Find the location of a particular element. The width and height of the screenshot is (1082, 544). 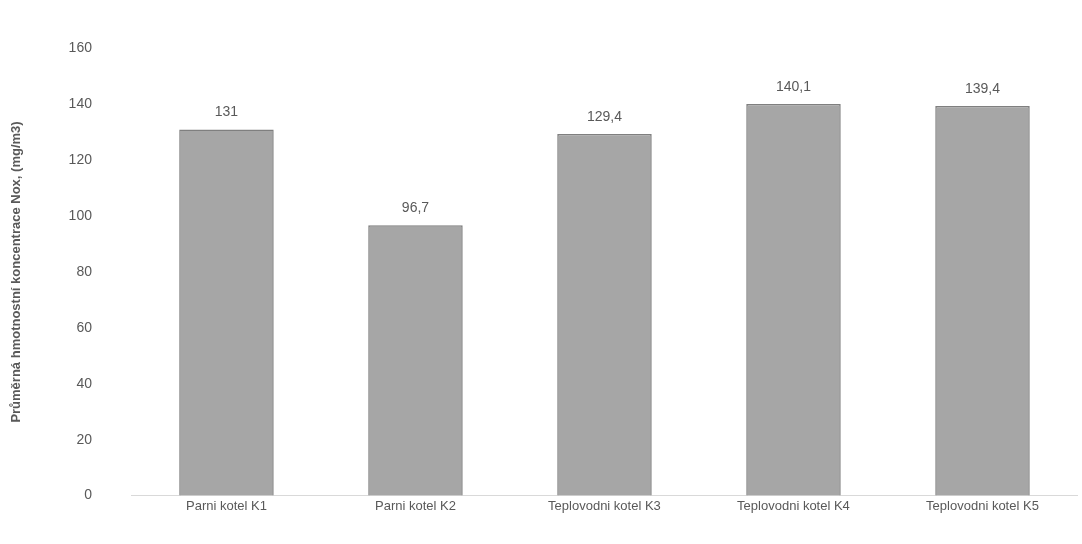

x-tick-label: Teplovodni kotel K5 is located at coordinates (982, 505).